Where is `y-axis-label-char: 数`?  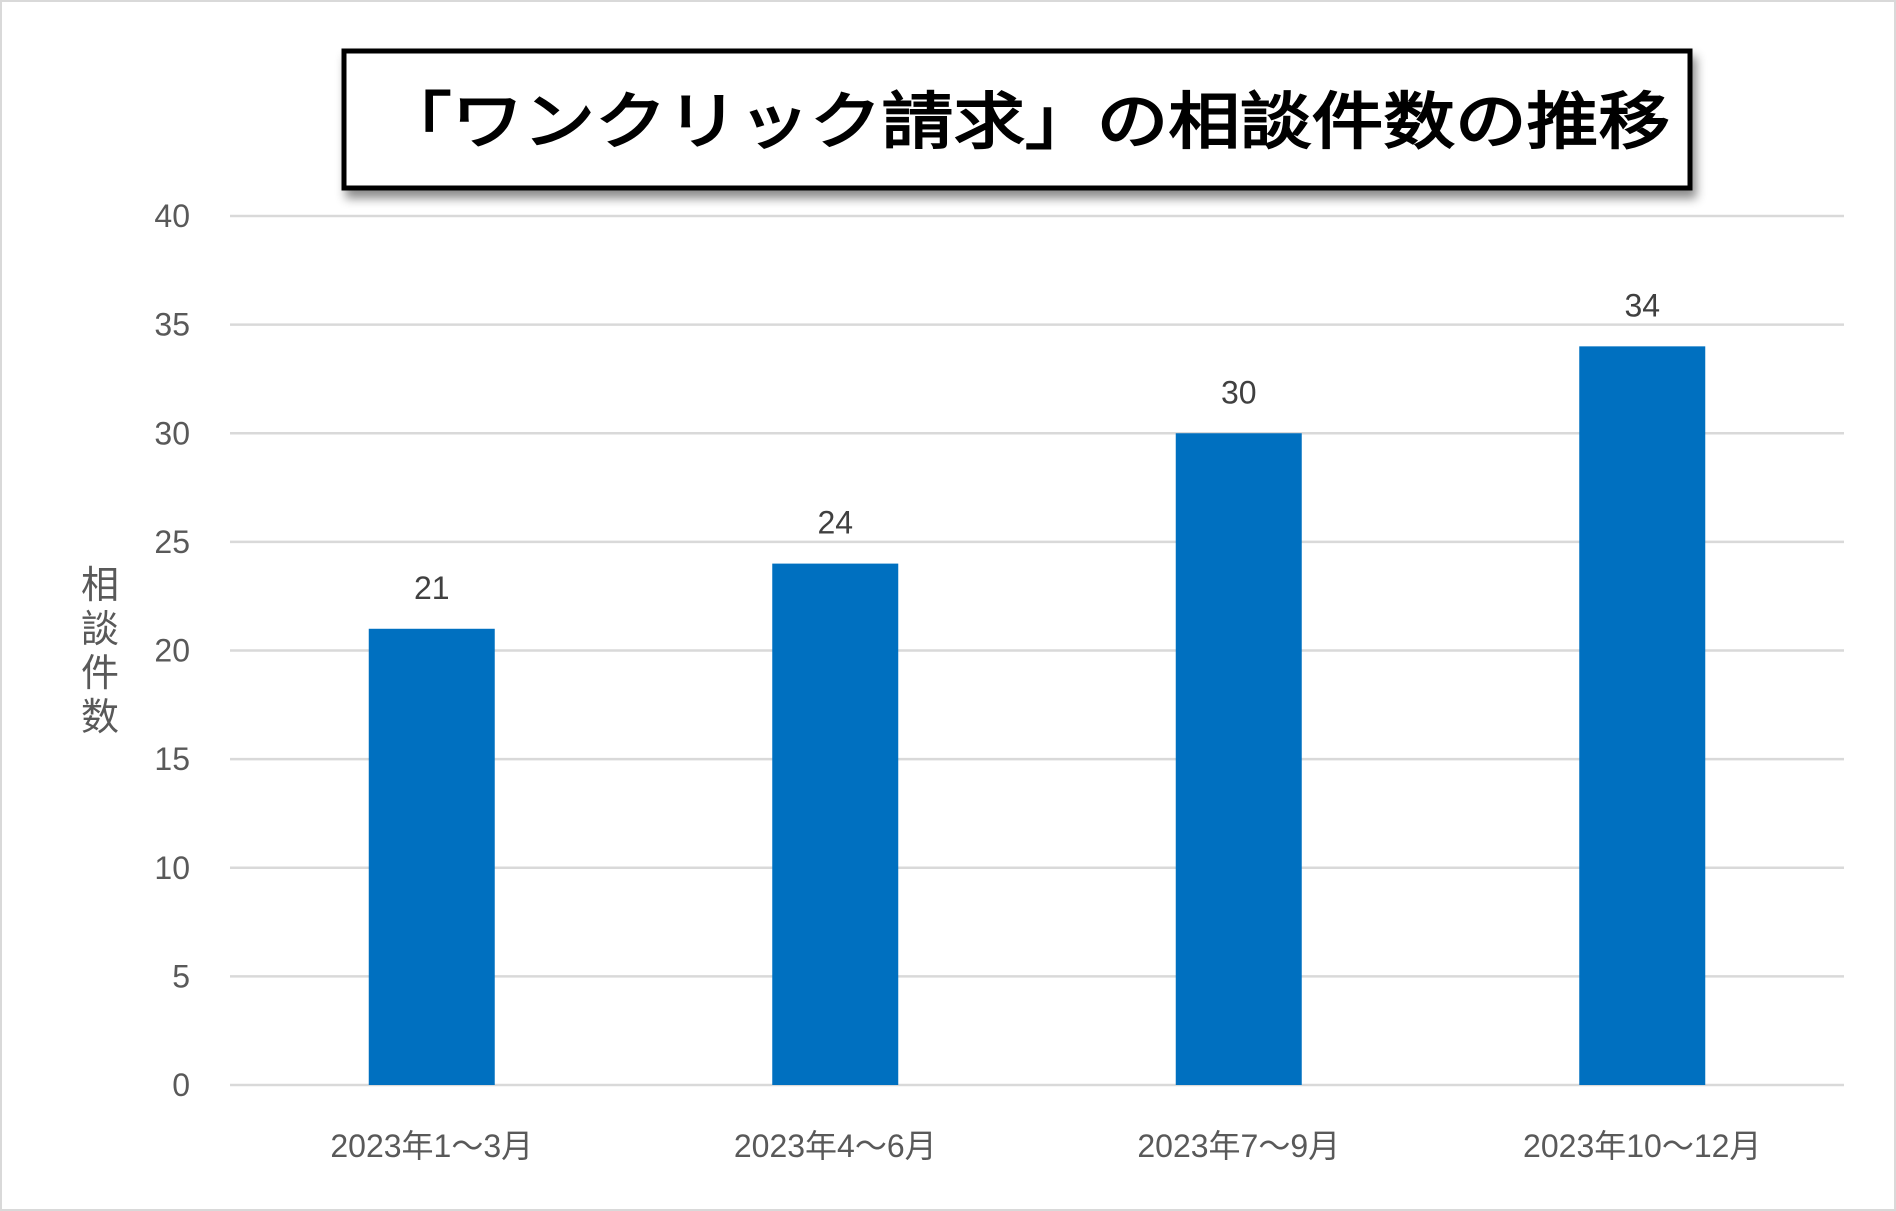 y-axis-label-char: 数 is located at coordinates (100, 717).